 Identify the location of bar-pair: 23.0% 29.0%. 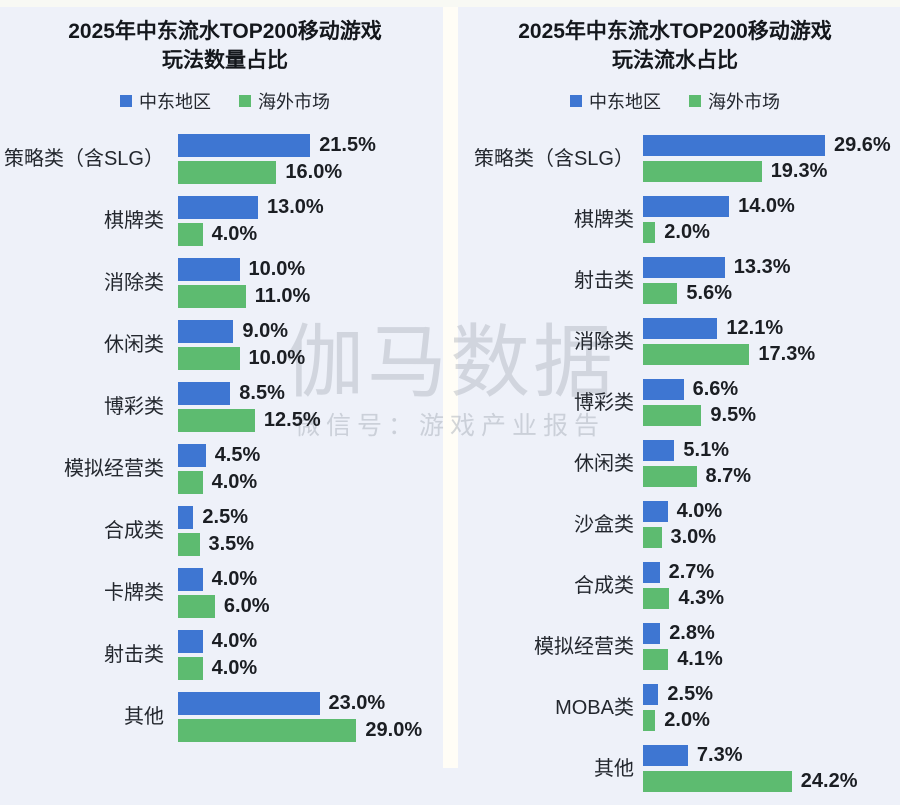
(300, 717).